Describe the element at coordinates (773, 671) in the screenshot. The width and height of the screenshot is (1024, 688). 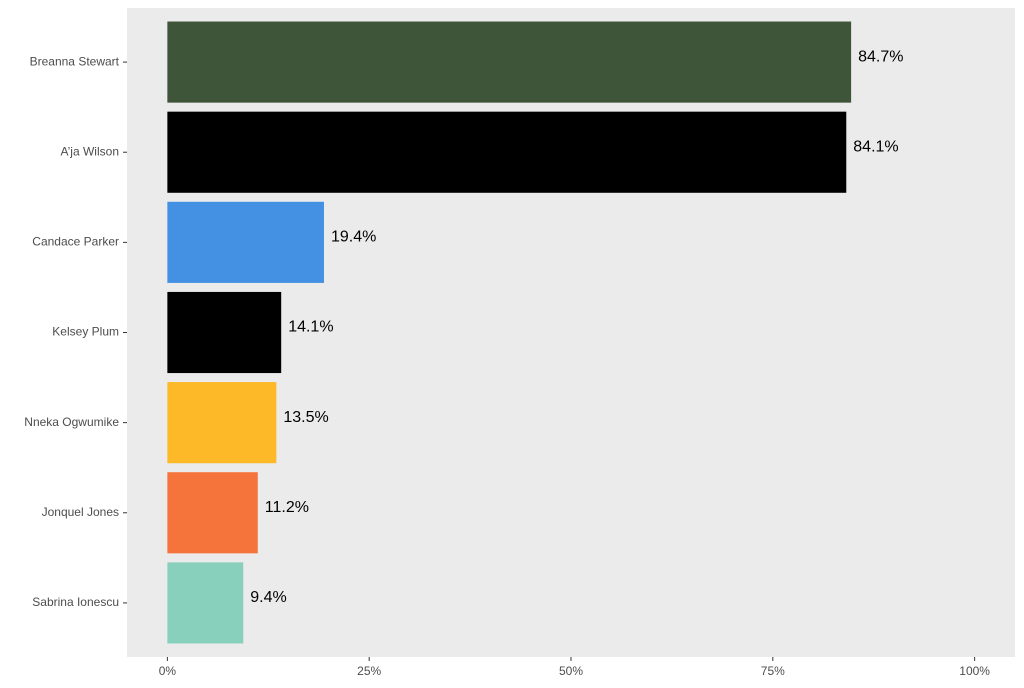
I see `x-tick-label: 75%` at that location.